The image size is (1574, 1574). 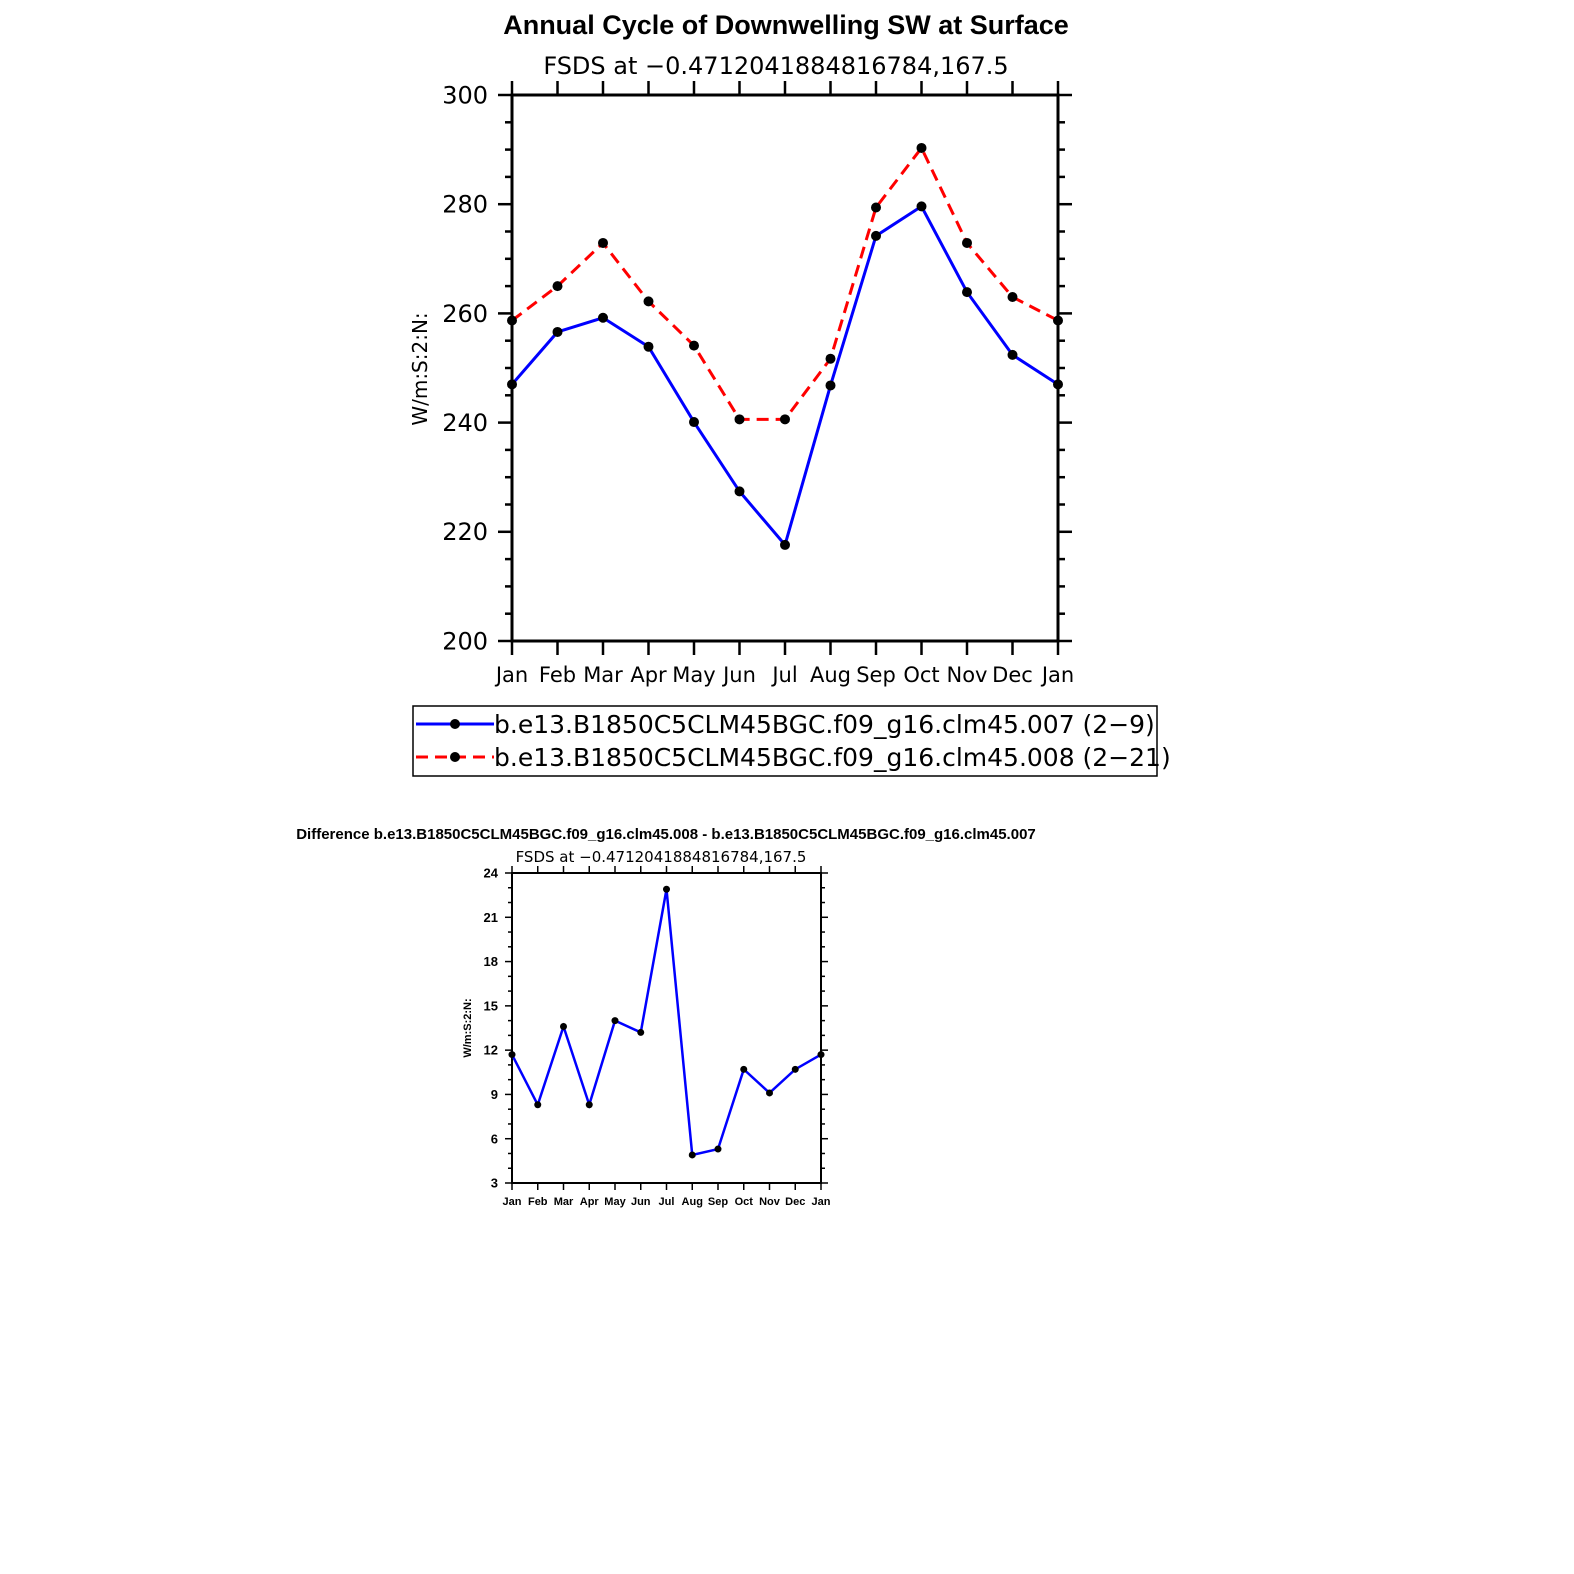 I want to click on legend-frame, so click(x=785, y=741).